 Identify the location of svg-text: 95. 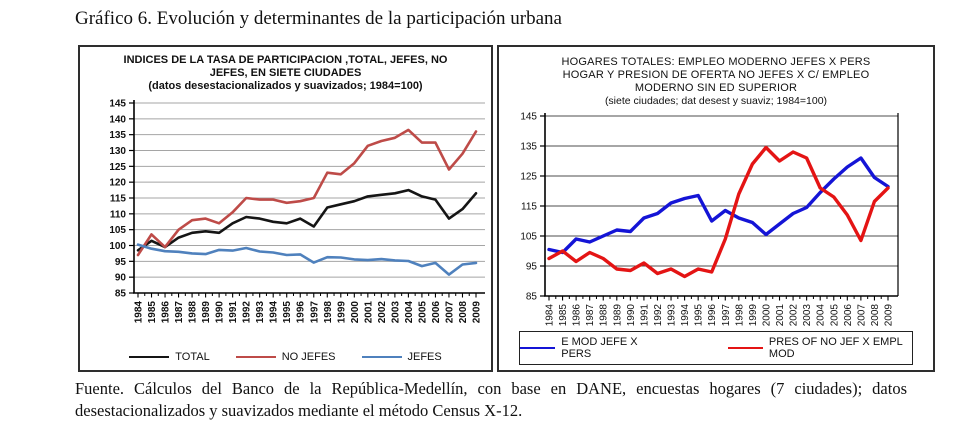
(532, 267).